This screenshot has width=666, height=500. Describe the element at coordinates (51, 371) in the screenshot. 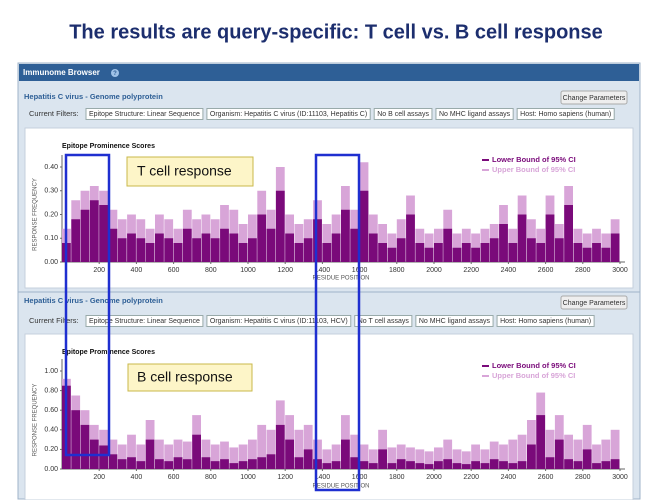

I see `y-tick-label: 1.00` at that location.